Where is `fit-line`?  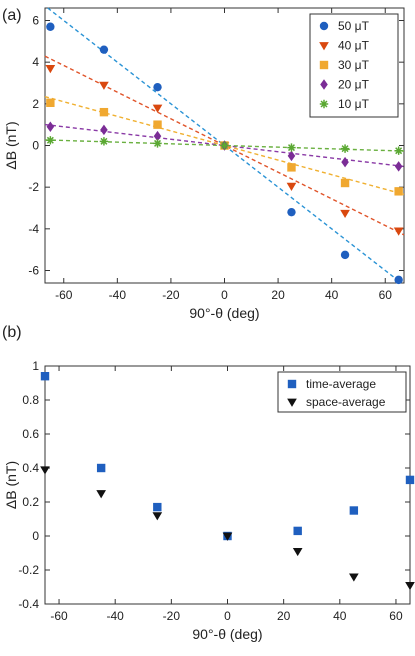 fit-line is located at coordinates (224, 145).